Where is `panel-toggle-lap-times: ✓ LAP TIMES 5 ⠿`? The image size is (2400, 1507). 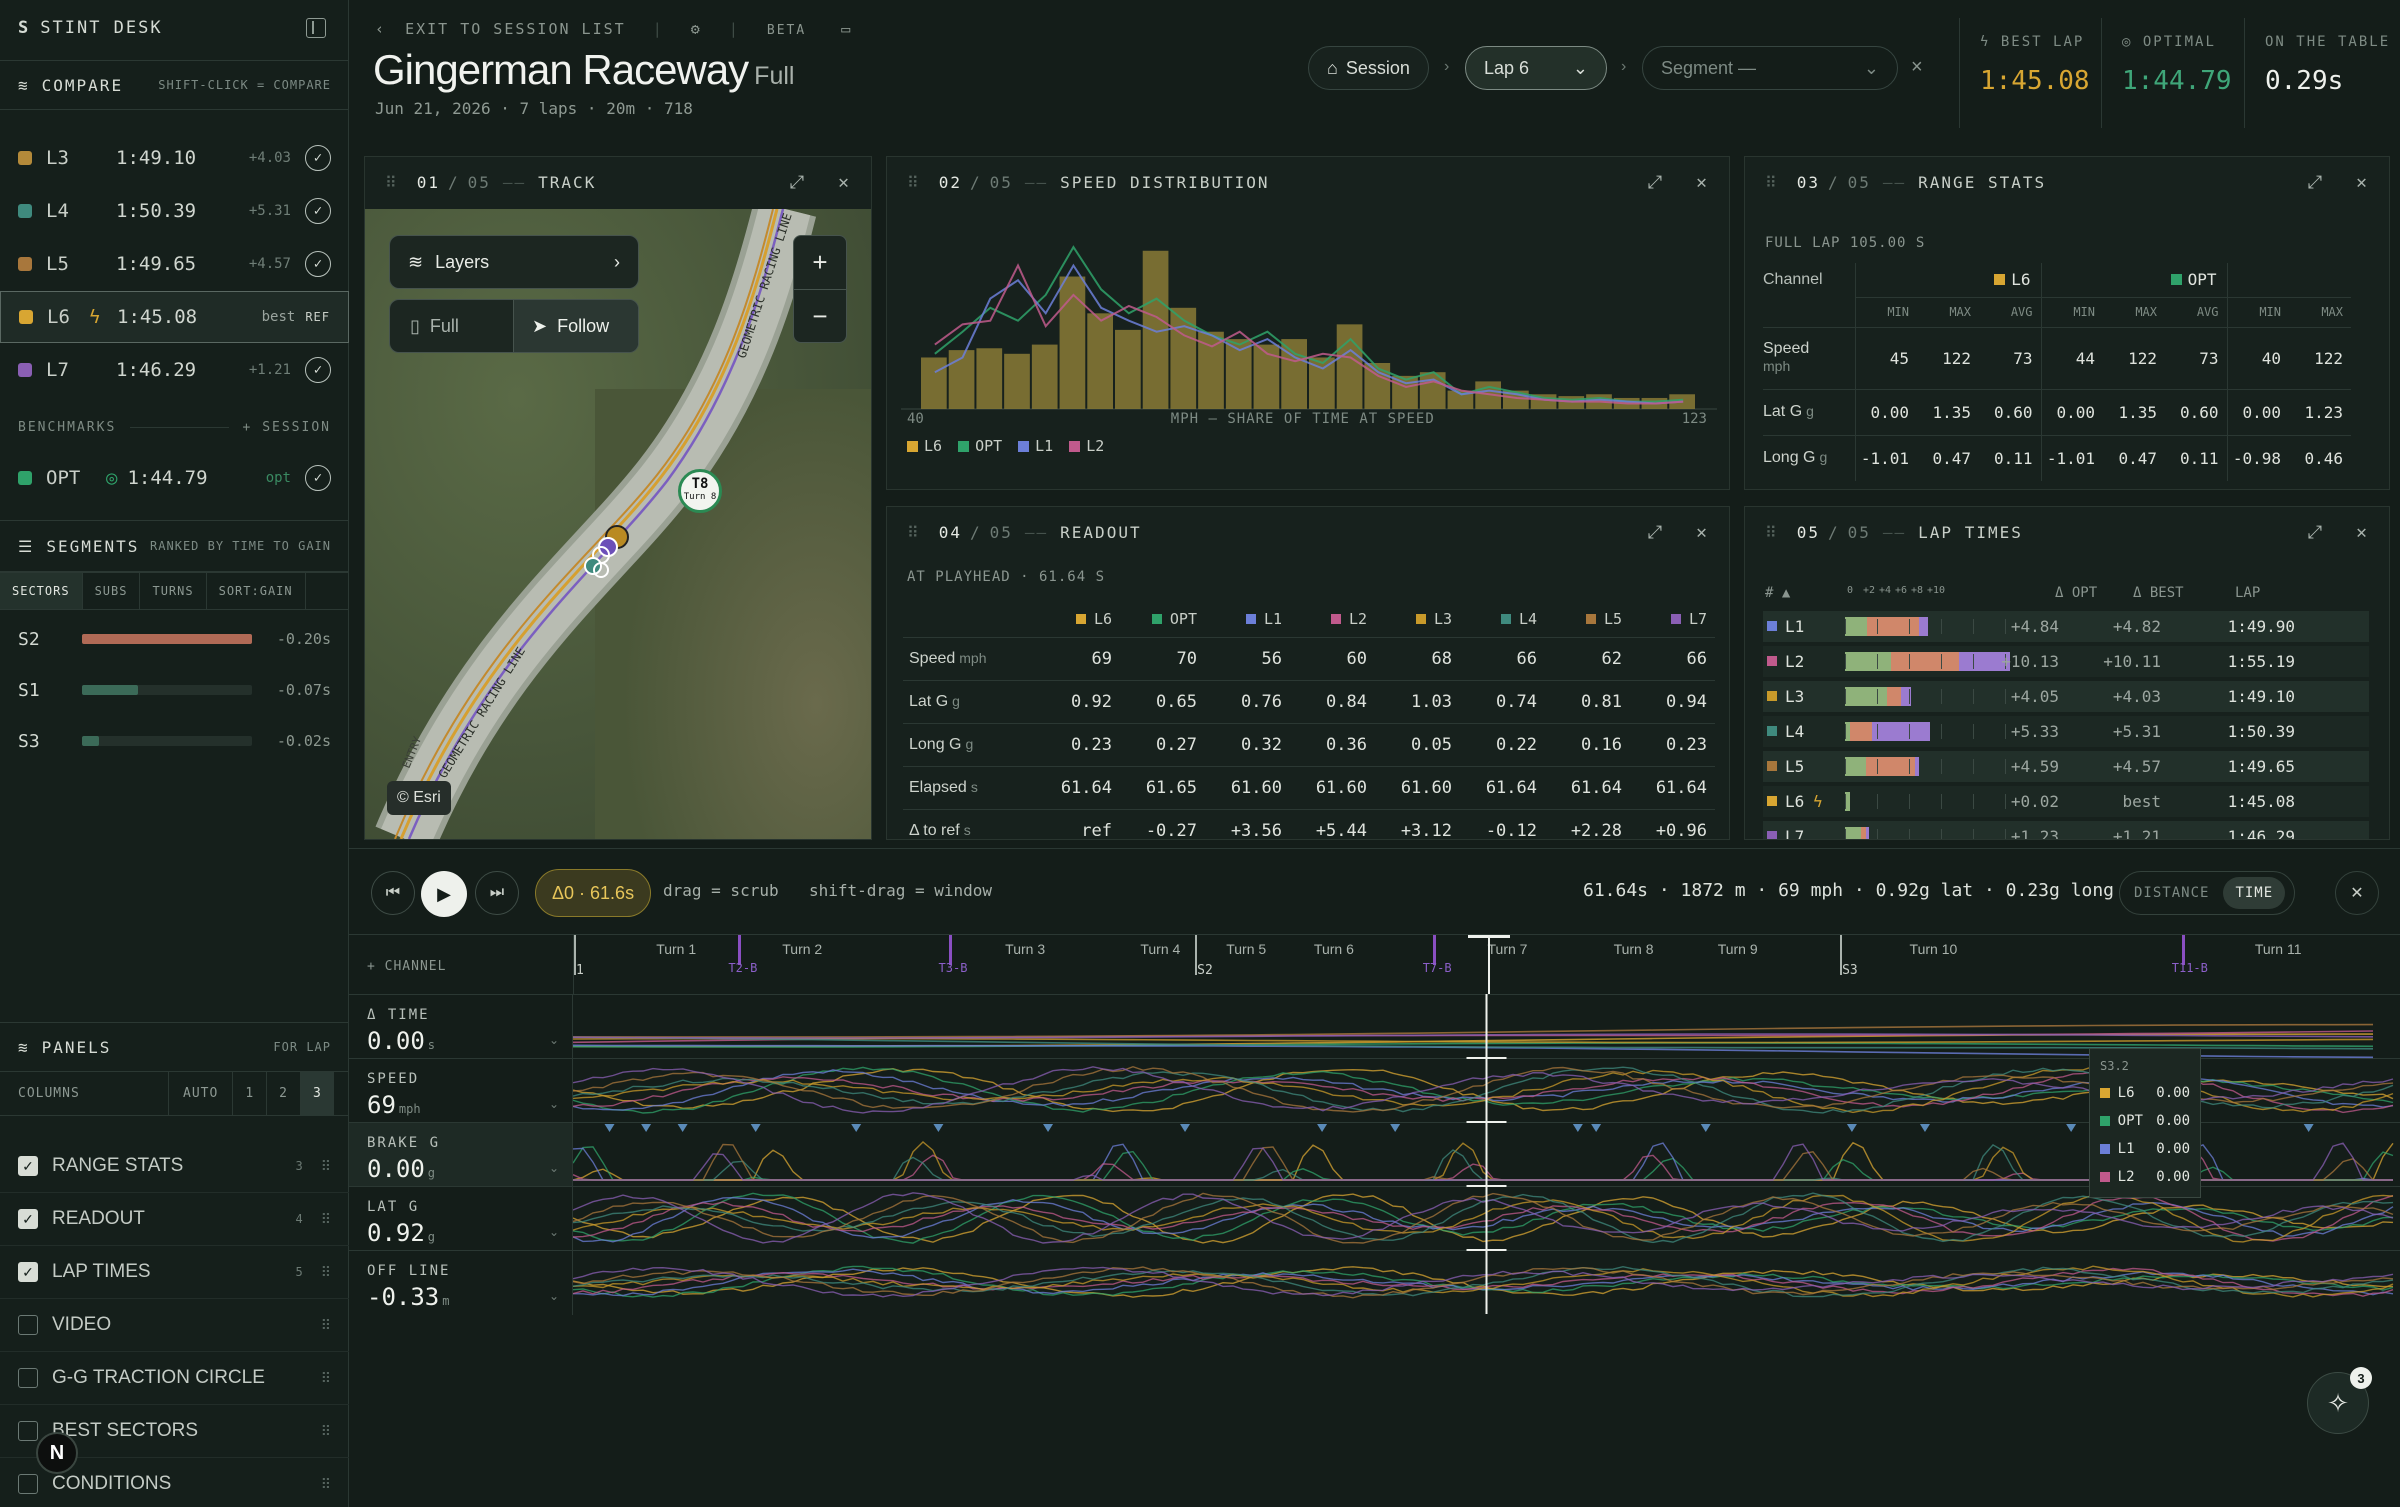 panel-toggle-lap-times: ✓ LAP TIMES 5 ⠿ is located at coordinates (174, 1272).